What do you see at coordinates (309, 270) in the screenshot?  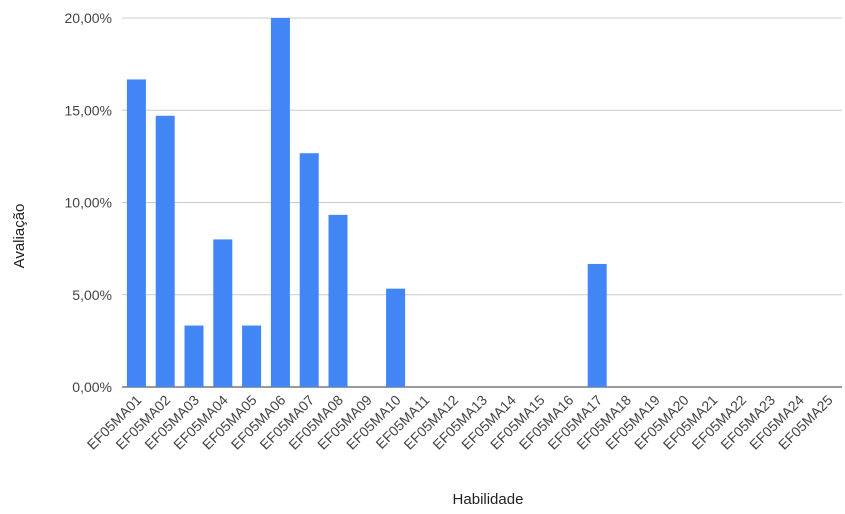 I see `bar-ef05ma07` at bounding box center [309, 270].